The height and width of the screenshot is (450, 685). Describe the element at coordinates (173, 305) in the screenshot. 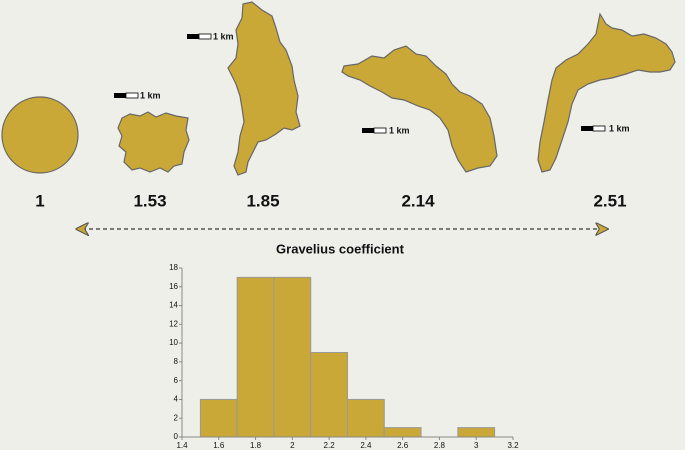

I see `y-tick-label: 14` at that location.